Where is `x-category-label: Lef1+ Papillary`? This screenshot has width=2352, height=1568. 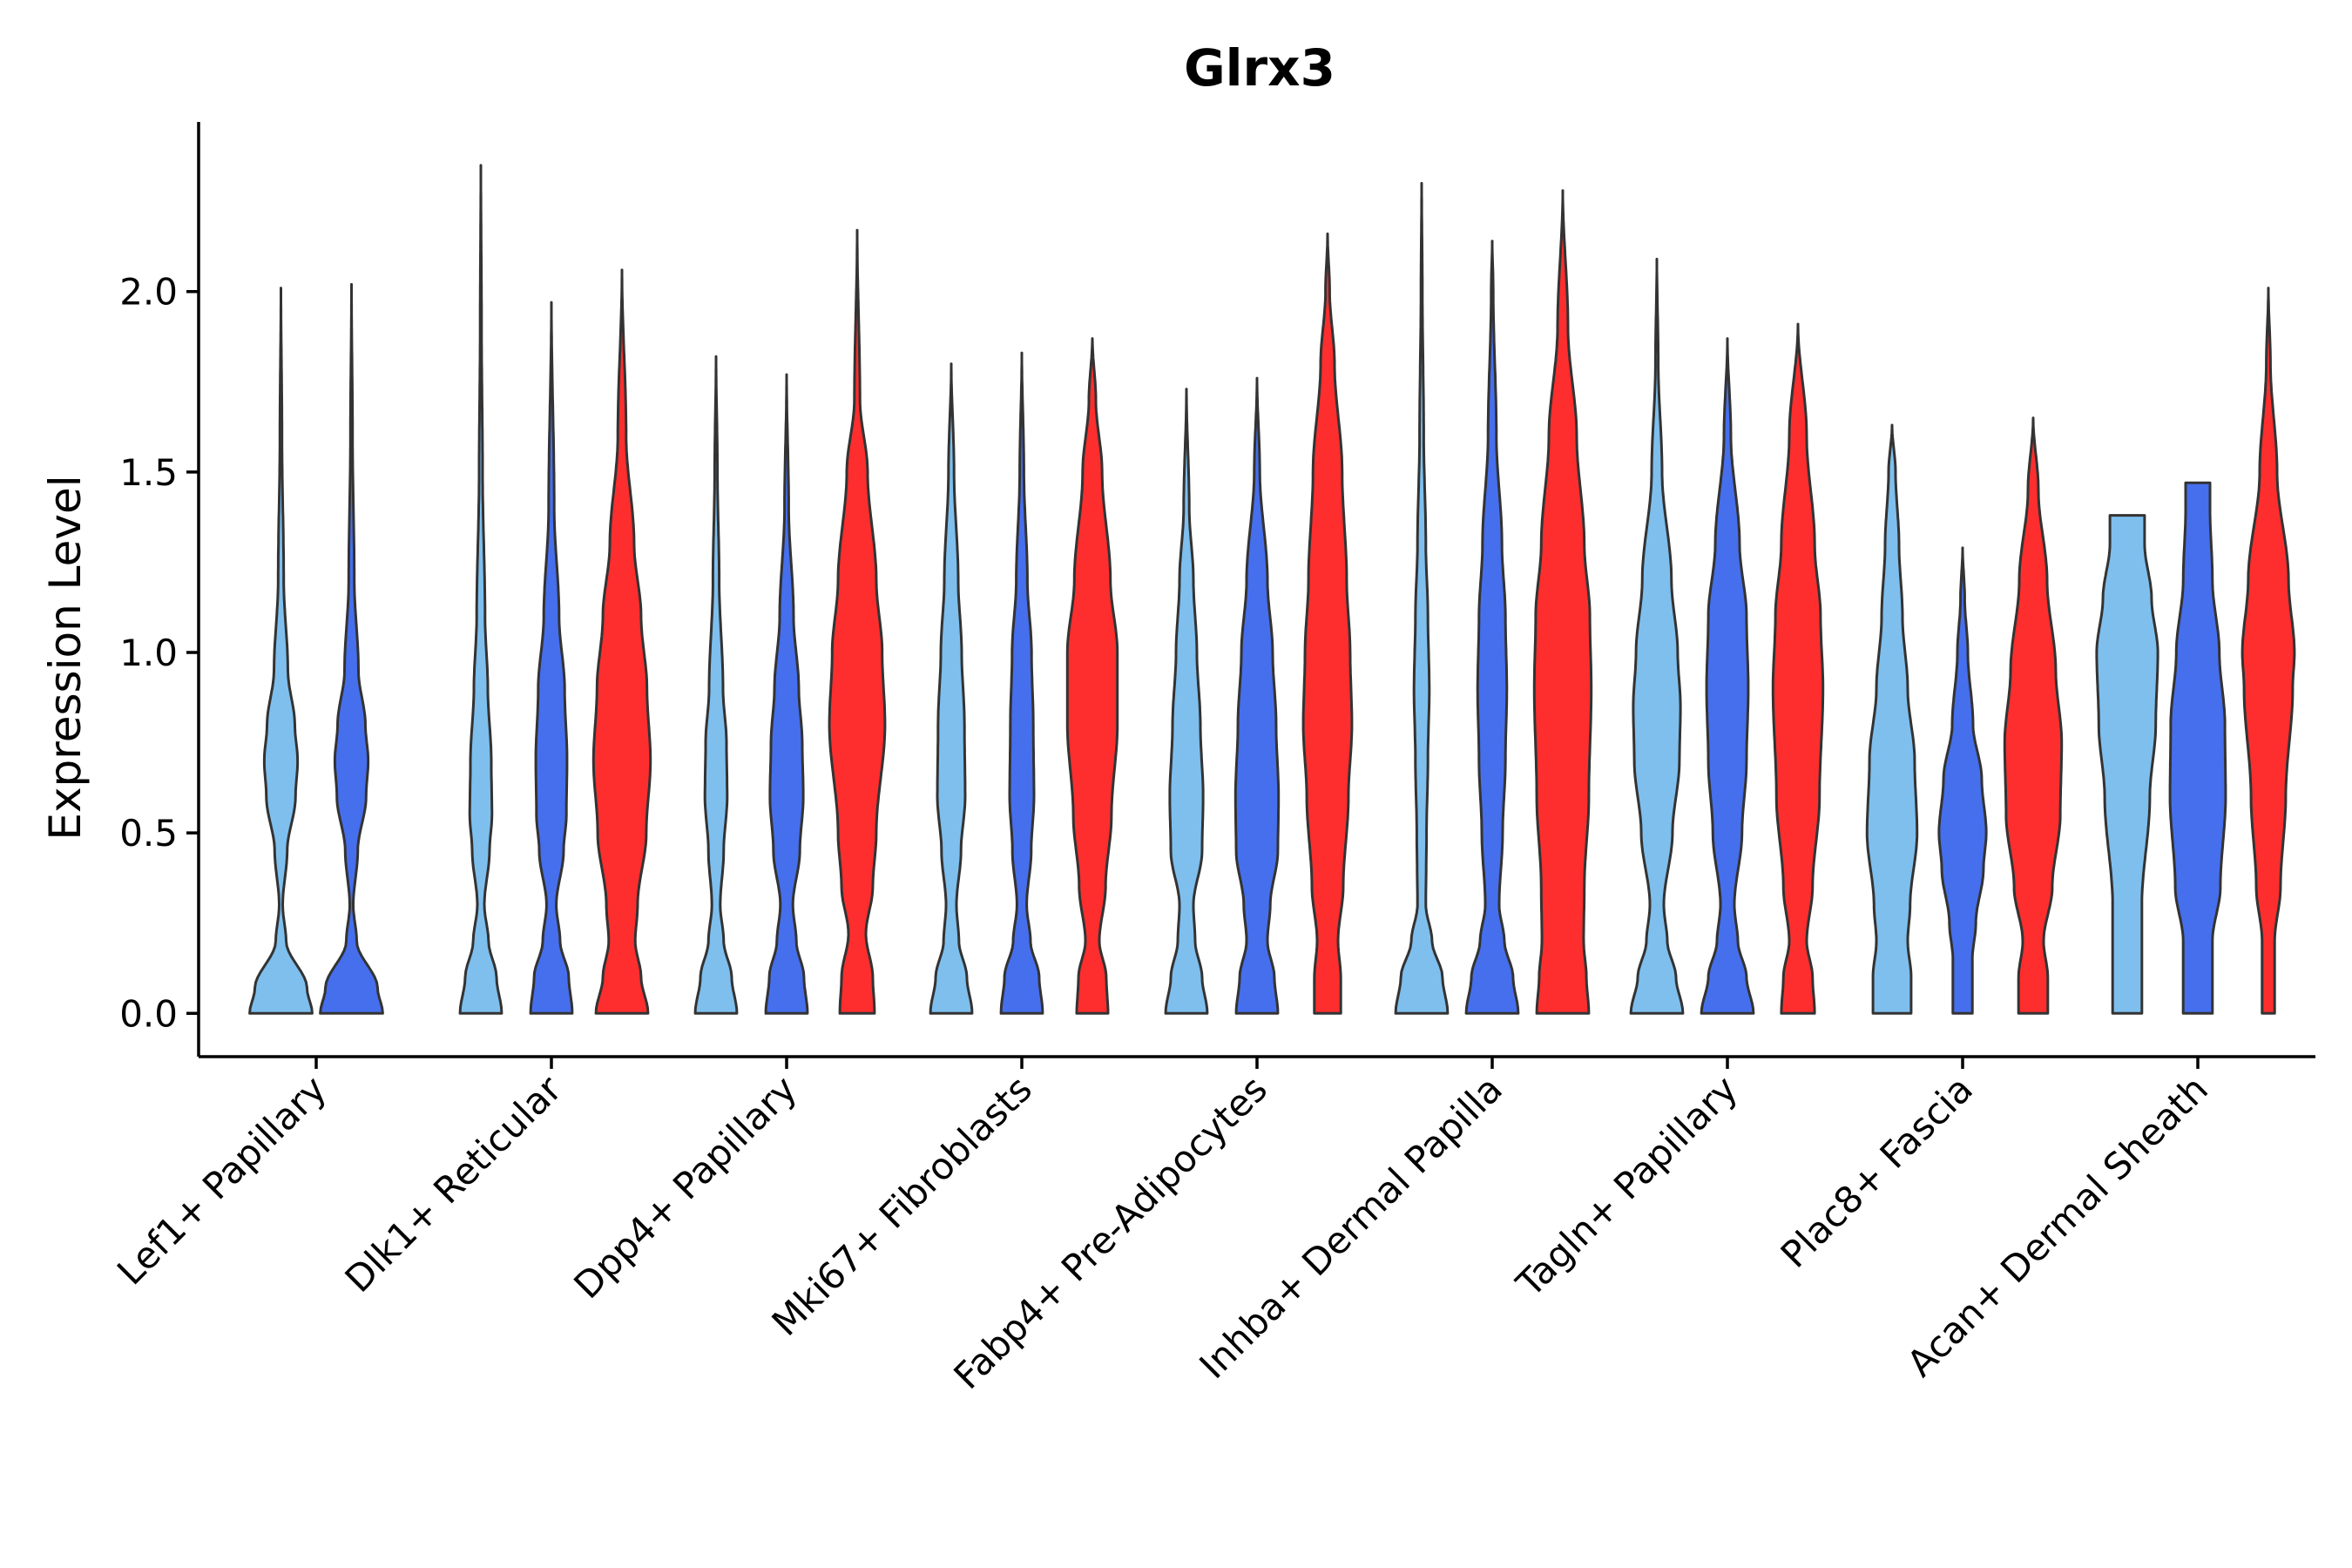
x-category-label: Lef1+ Papillary is located at coordinates (222, 1180).